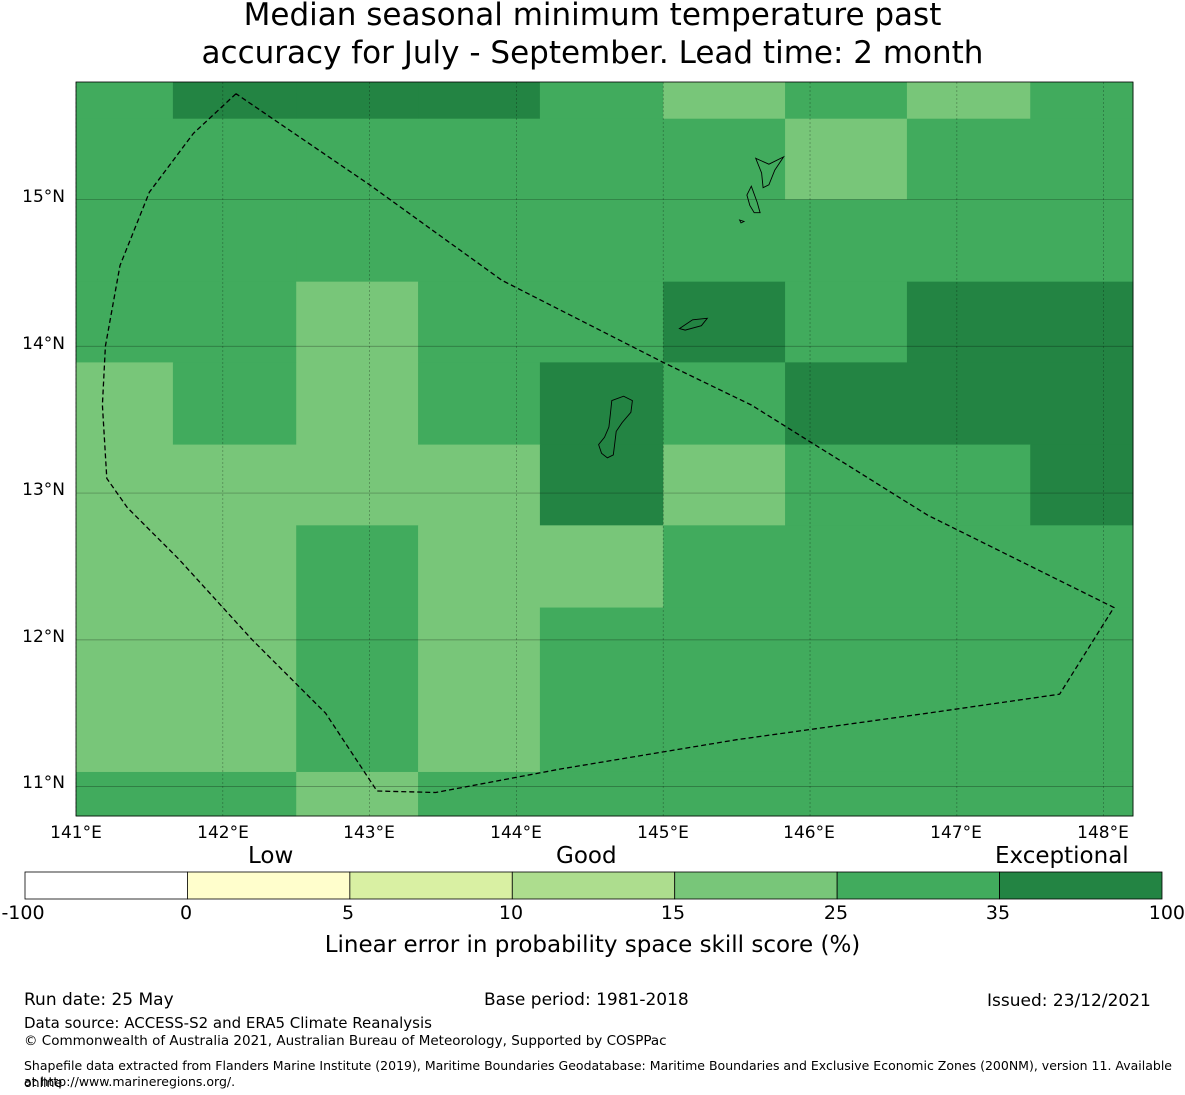 The height and width of the screenshot is (1095, 1185). I want to click on title-line-1: Median seasonal minimum temperature past, so click(592, 16).